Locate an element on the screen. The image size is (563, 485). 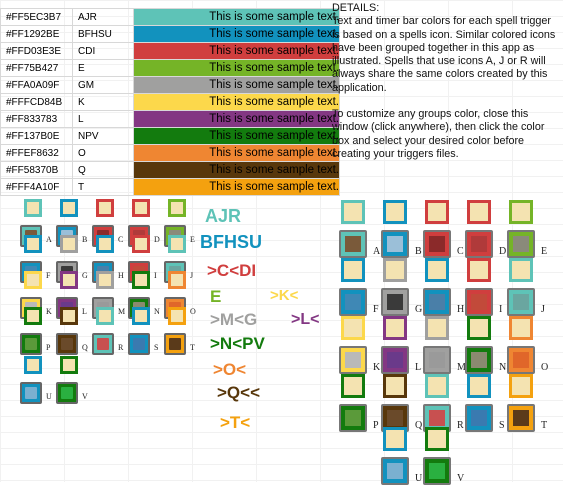
color-row: #FF5EC3B7 AJR This is some sample text. is located at coordinates (170, 17).